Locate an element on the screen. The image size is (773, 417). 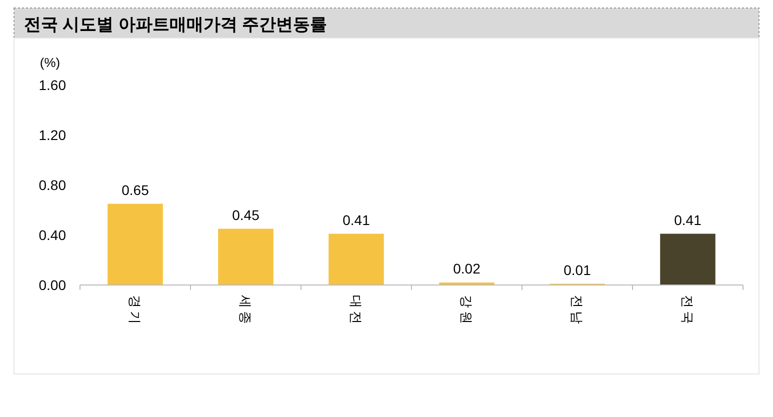
data-label: 0.45 is located at coordinates (246, 214).